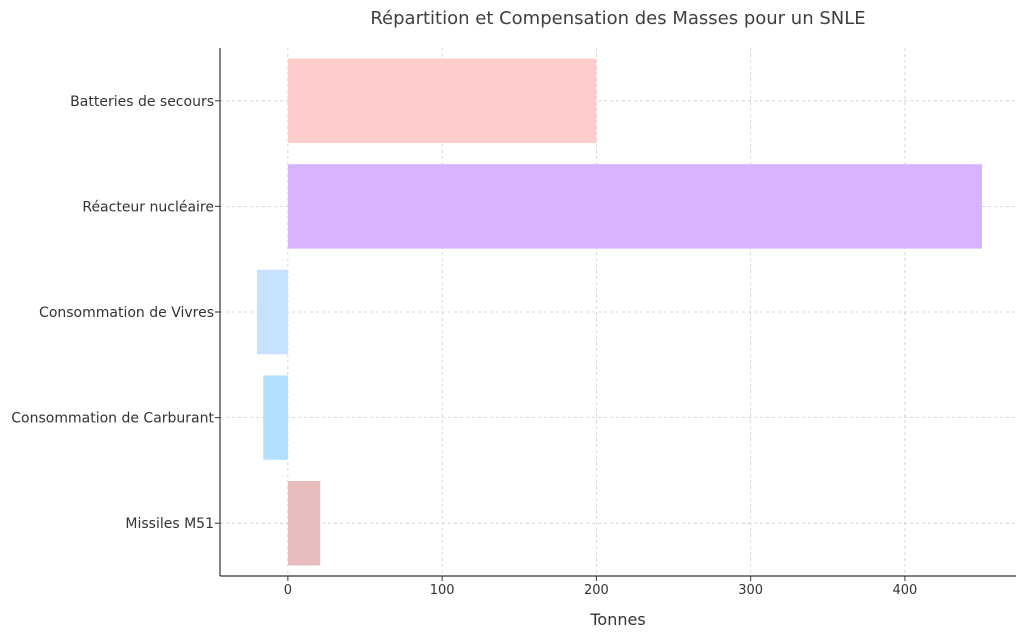  What do you see at coordinates (126, 313) in the screenshot?
I see `category-label: Consommation de Vivres` at bounding box center [126, 313].